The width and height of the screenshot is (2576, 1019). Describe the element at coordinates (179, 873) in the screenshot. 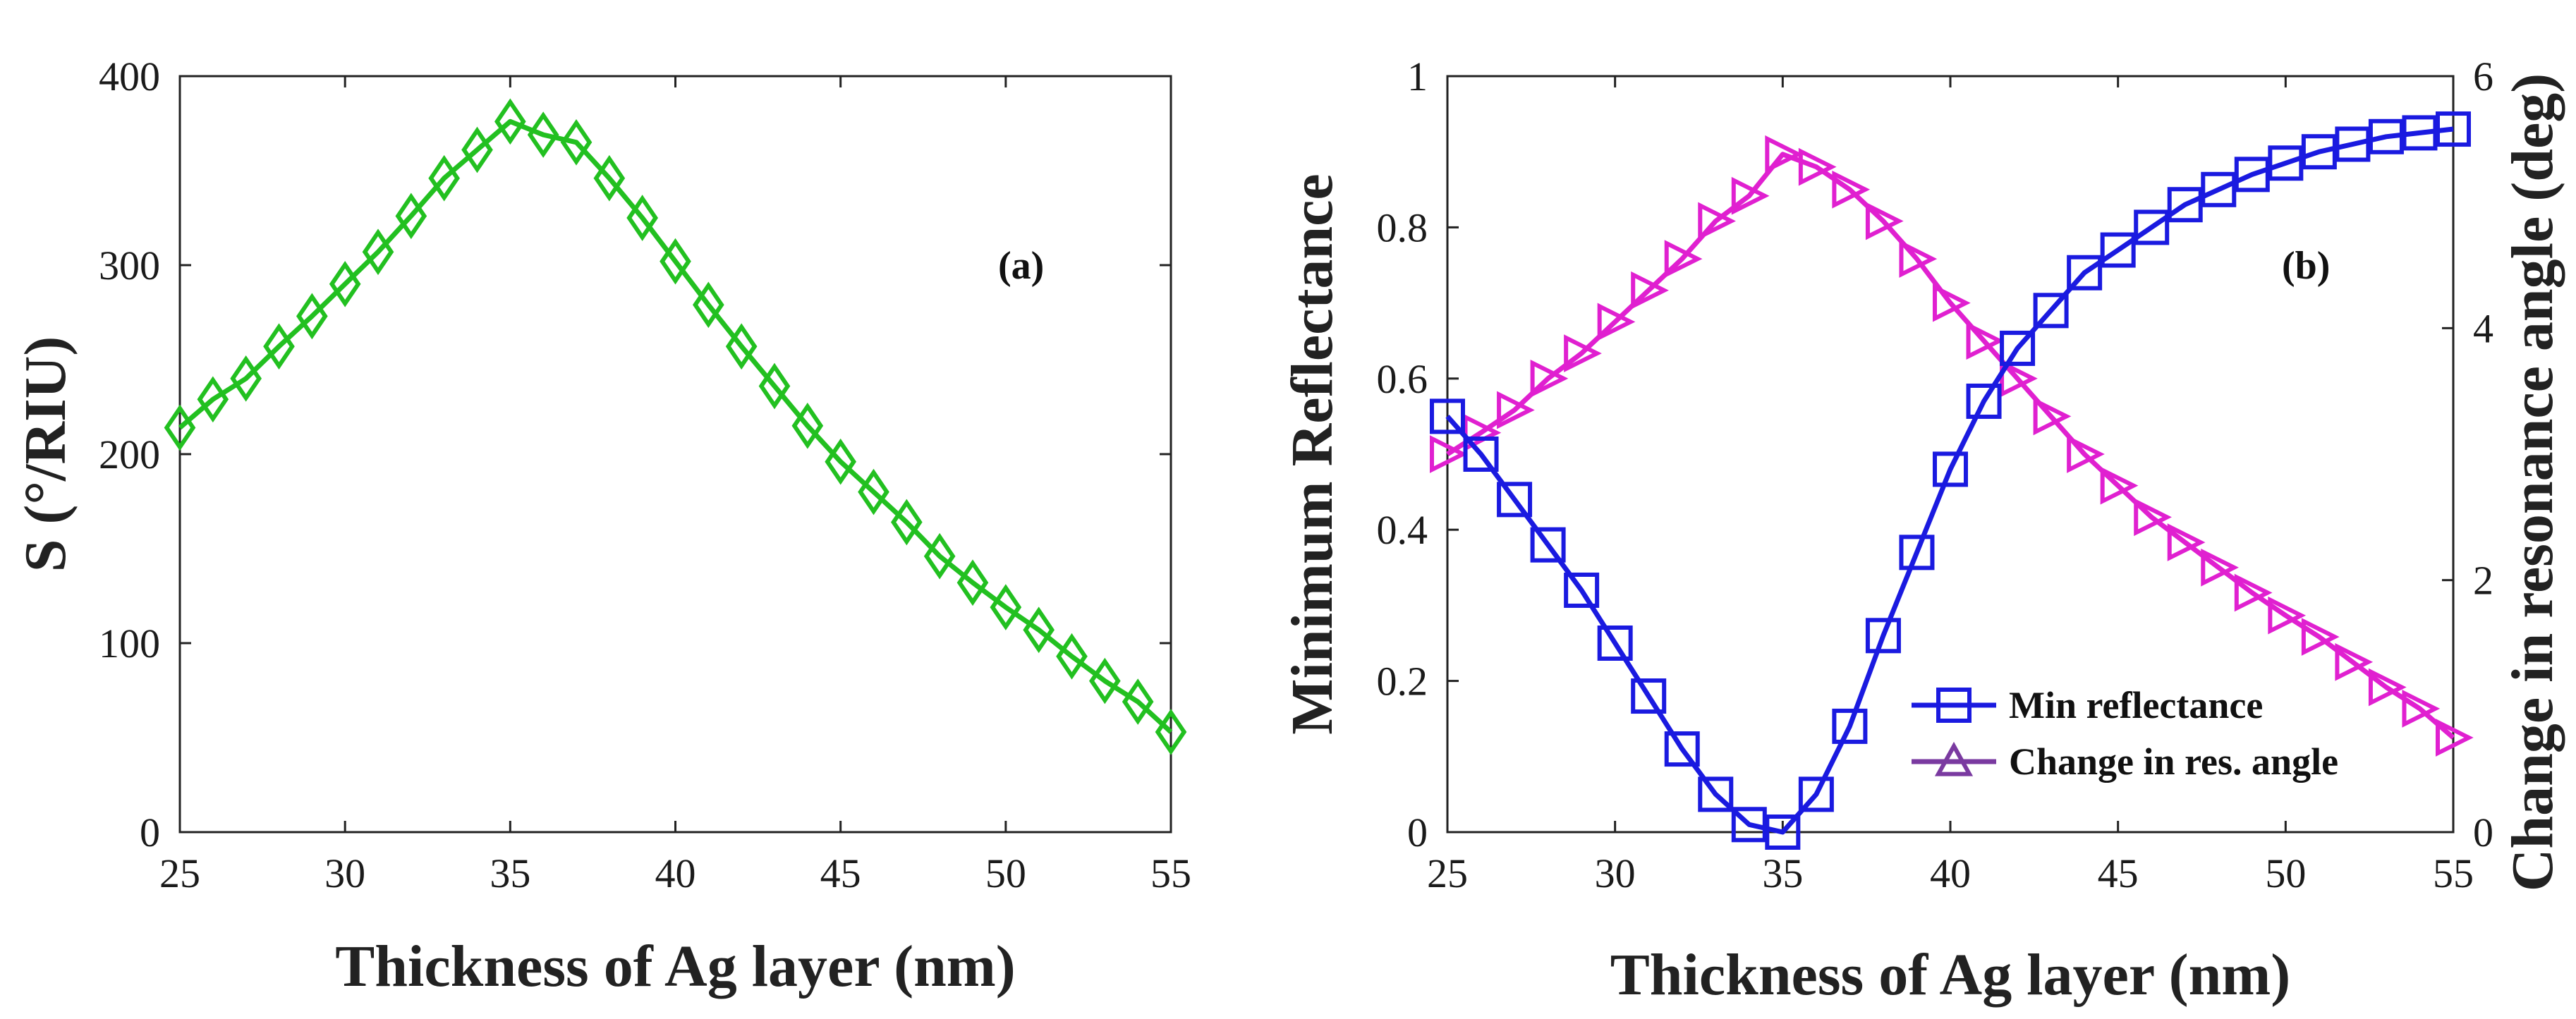

I see `panel-a-x-tick-label: 25` at that location.